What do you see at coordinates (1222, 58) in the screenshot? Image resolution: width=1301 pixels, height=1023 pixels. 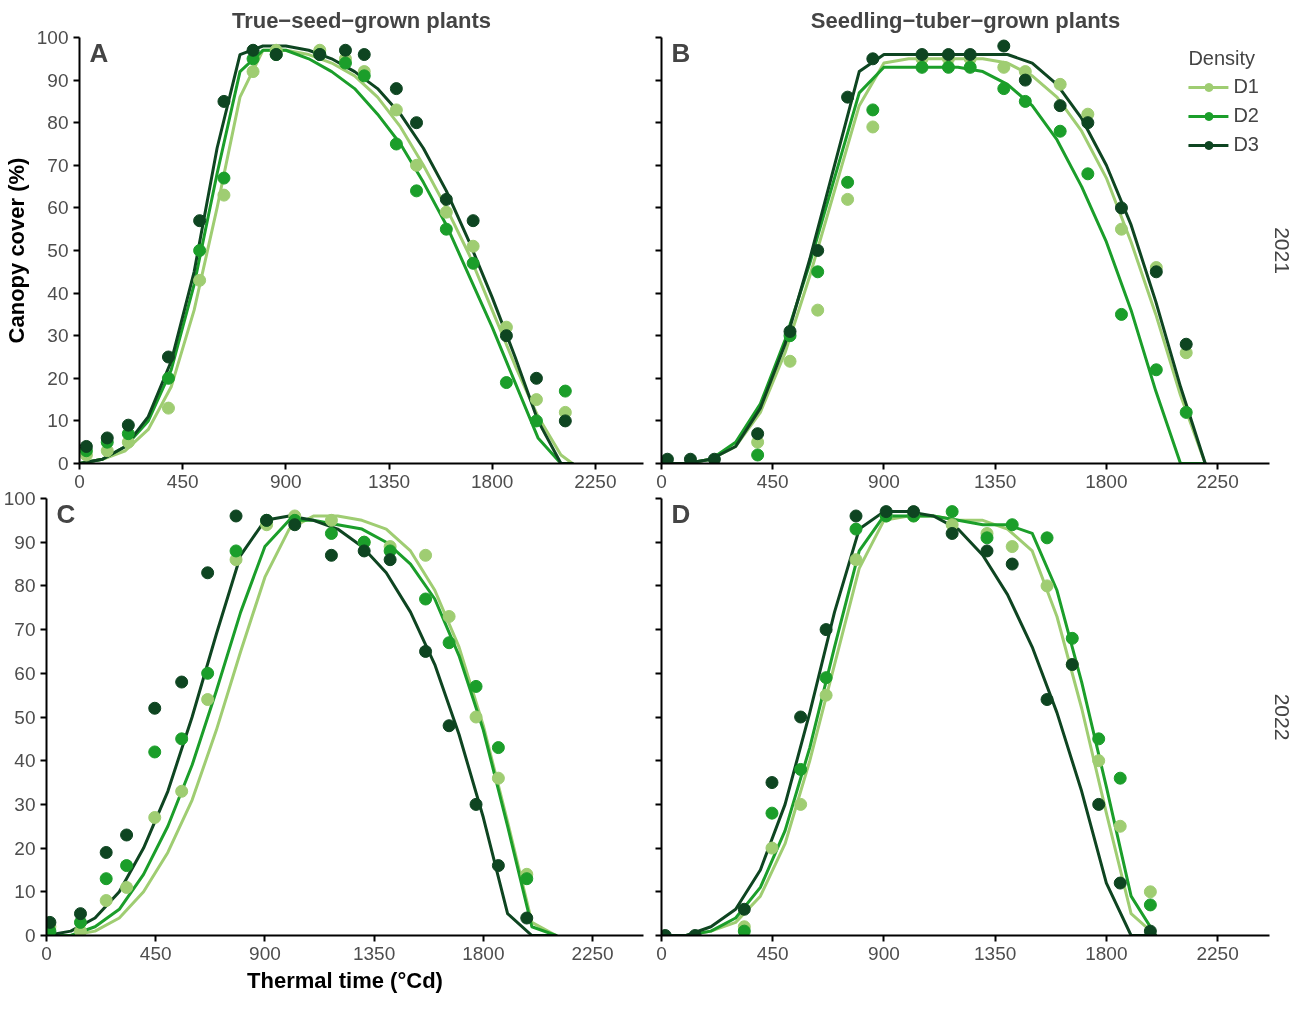 I see `legend-title: Density` at bounding box center [1222, 58].